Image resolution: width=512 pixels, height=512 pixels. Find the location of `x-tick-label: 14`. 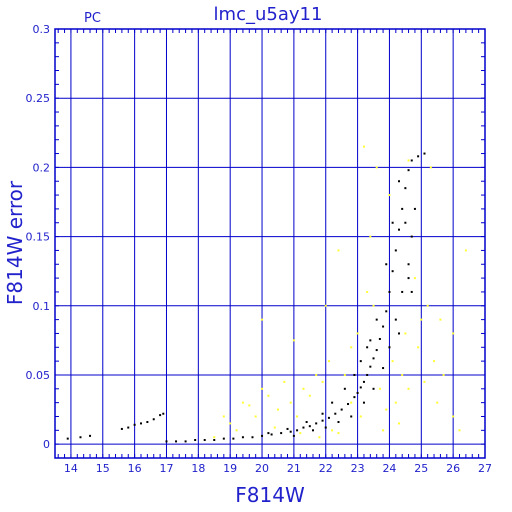

x-tick-label: 14 is located at coordinates (71, 468).